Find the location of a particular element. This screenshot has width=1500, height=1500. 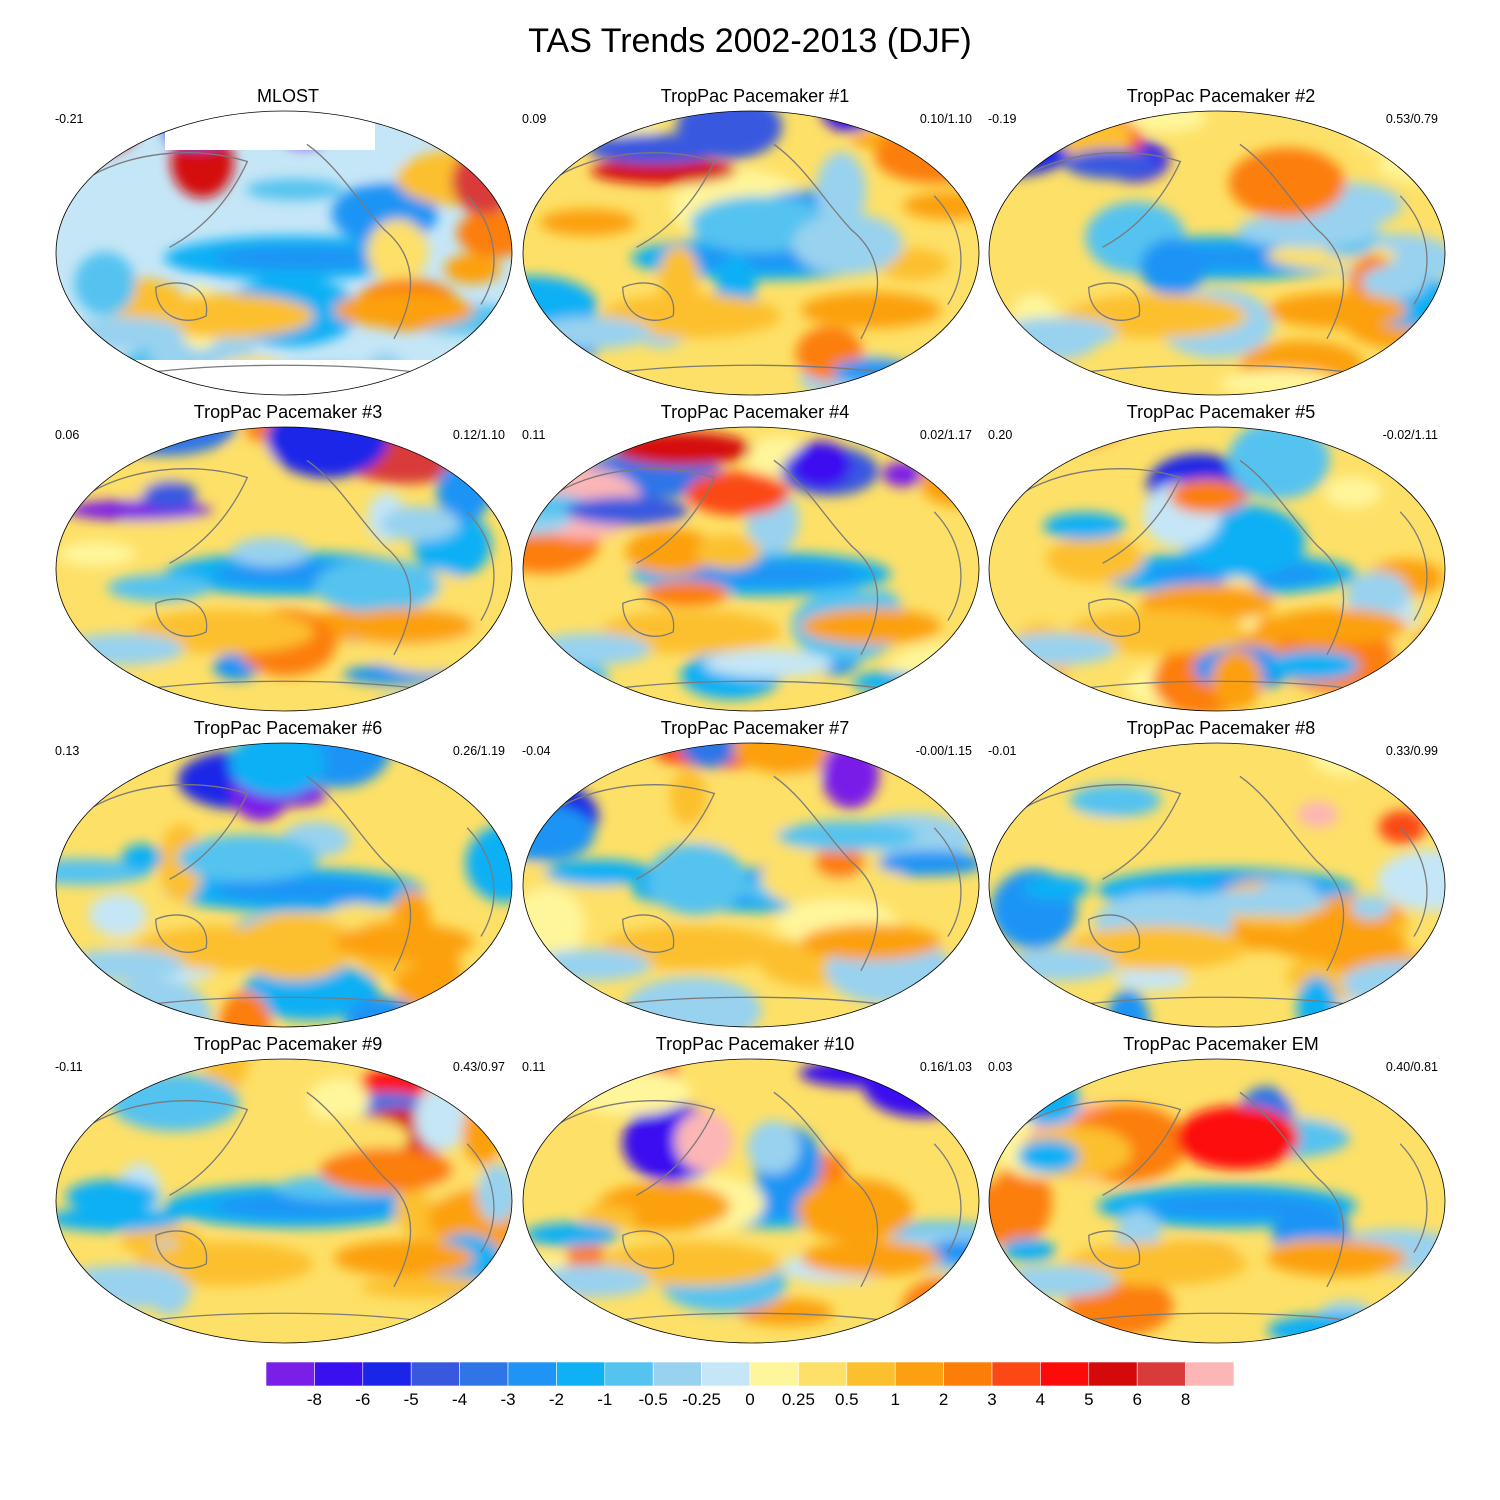

colorbar-tick-label: 4 is located at coordinates (1040, 1399).